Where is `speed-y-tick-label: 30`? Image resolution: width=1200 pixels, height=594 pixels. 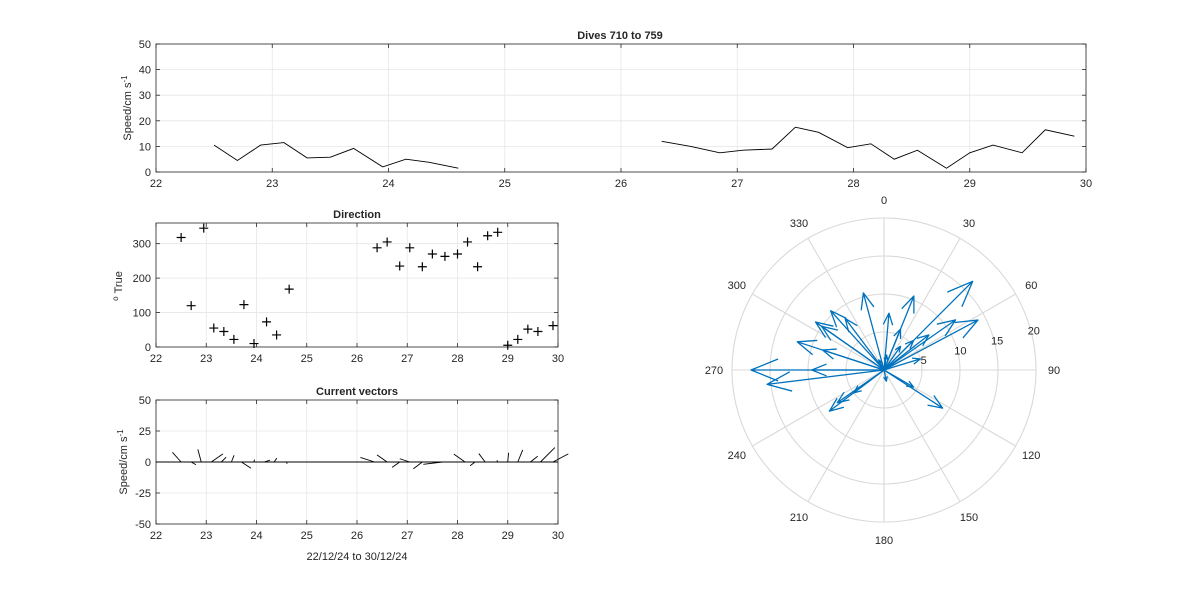 speed-y-tick-label: 30 is located at coordinates (145, 96).